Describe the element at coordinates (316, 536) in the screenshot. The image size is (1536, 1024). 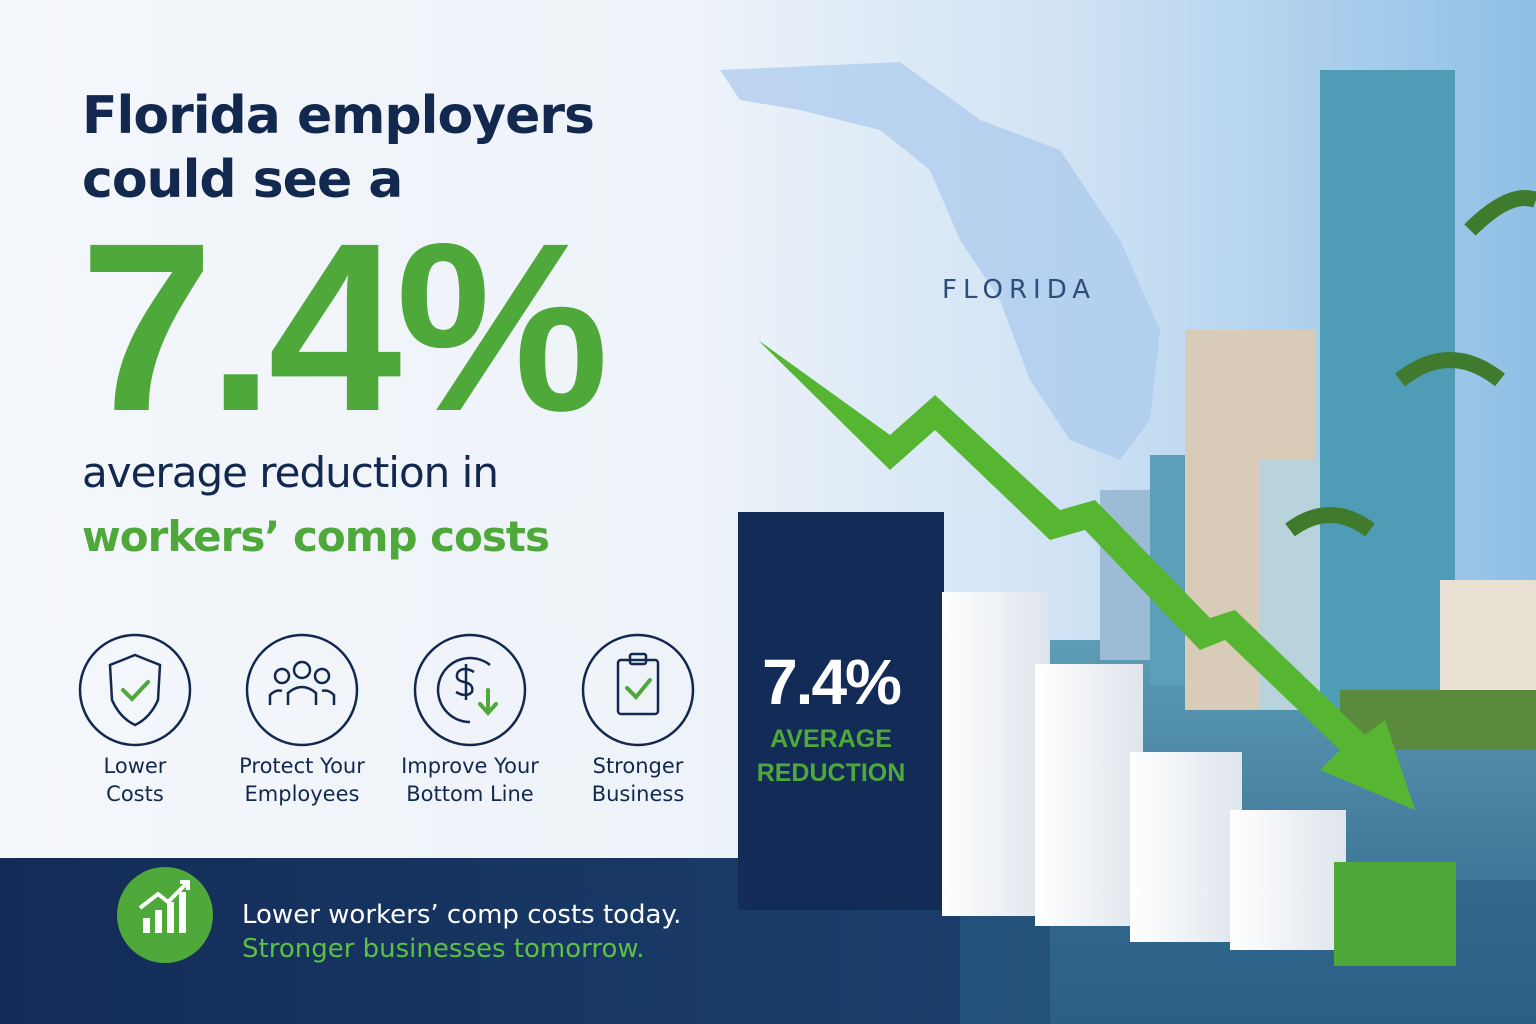
I see `highlight: workers’ comp costs` at that location.